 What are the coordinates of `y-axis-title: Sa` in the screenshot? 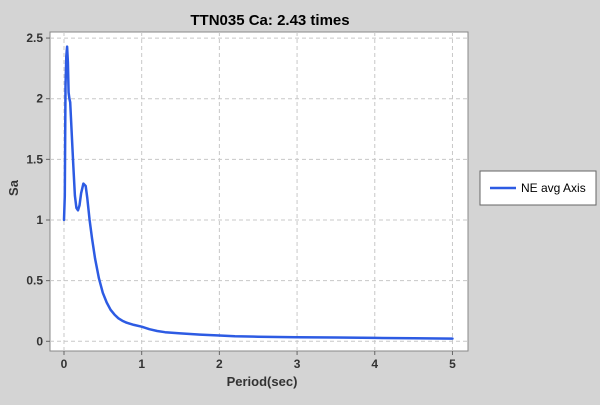 It's located at (13, 187).